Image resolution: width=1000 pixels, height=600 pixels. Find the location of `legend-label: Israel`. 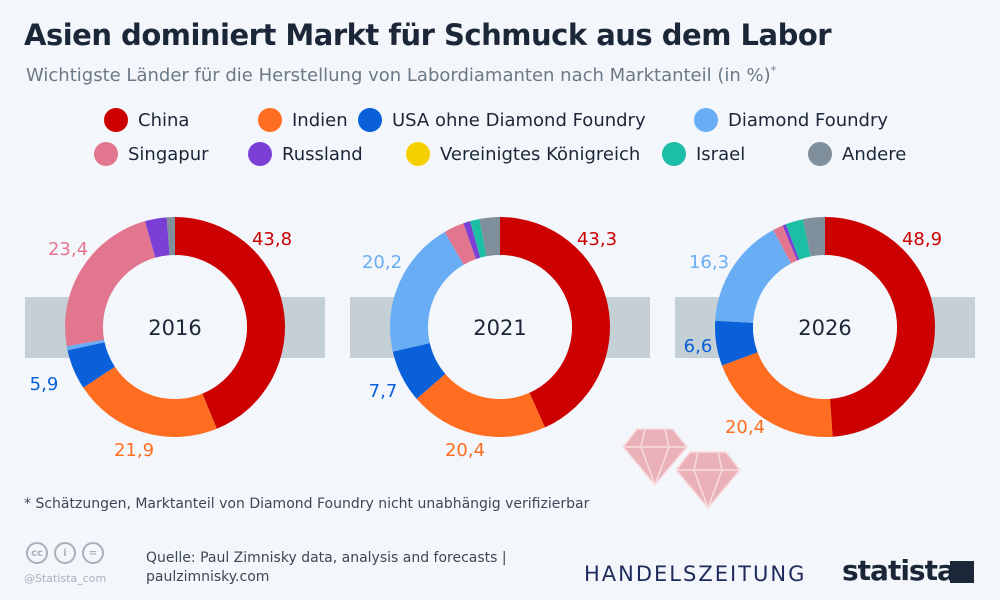

legend-label: Israel is located at coordinates (721, 154).